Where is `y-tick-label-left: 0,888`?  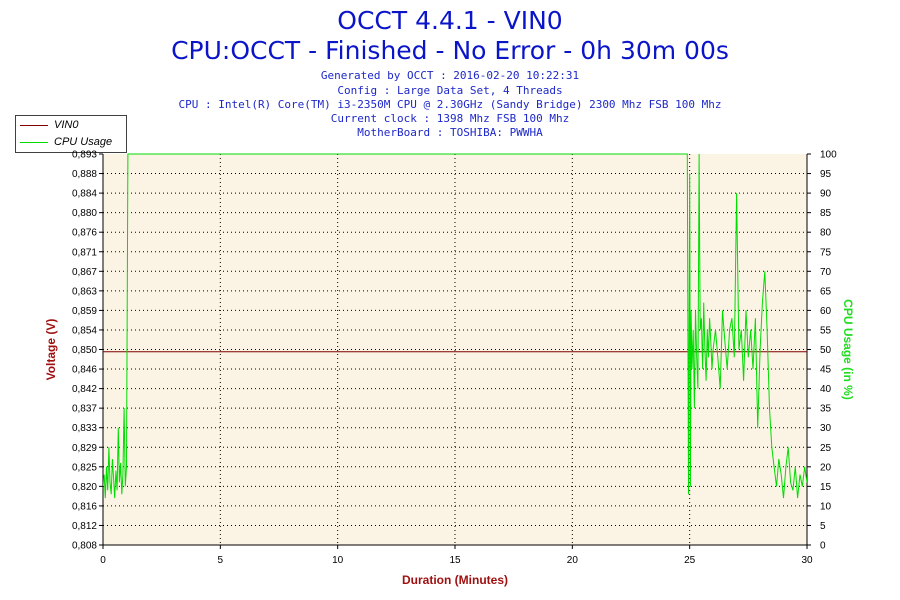 y-tick-label-left: 0,888 is located at coordinates (84, 174).